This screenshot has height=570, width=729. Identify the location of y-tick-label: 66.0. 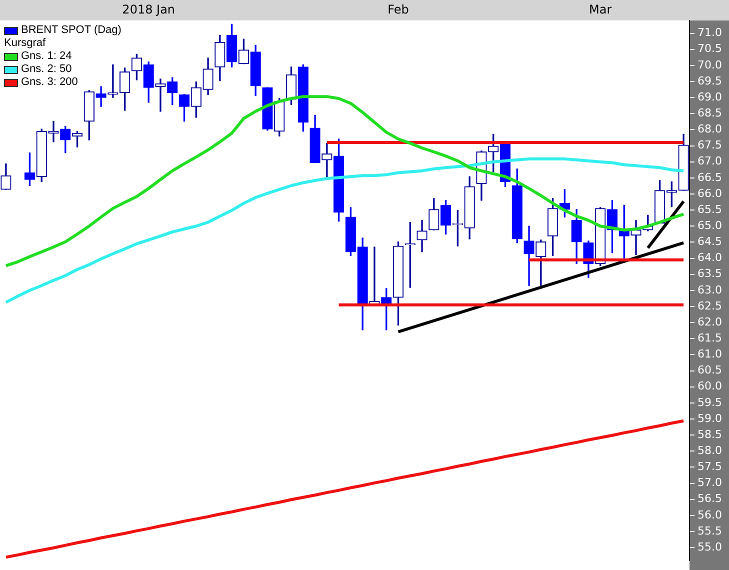
(710, 193).